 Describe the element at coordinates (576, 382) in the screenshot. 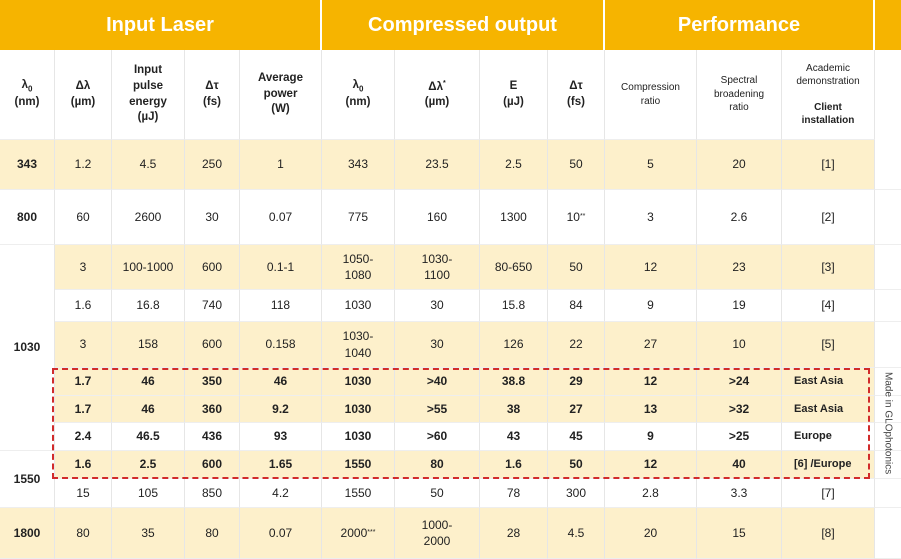

I see `cell: 29` at that location.